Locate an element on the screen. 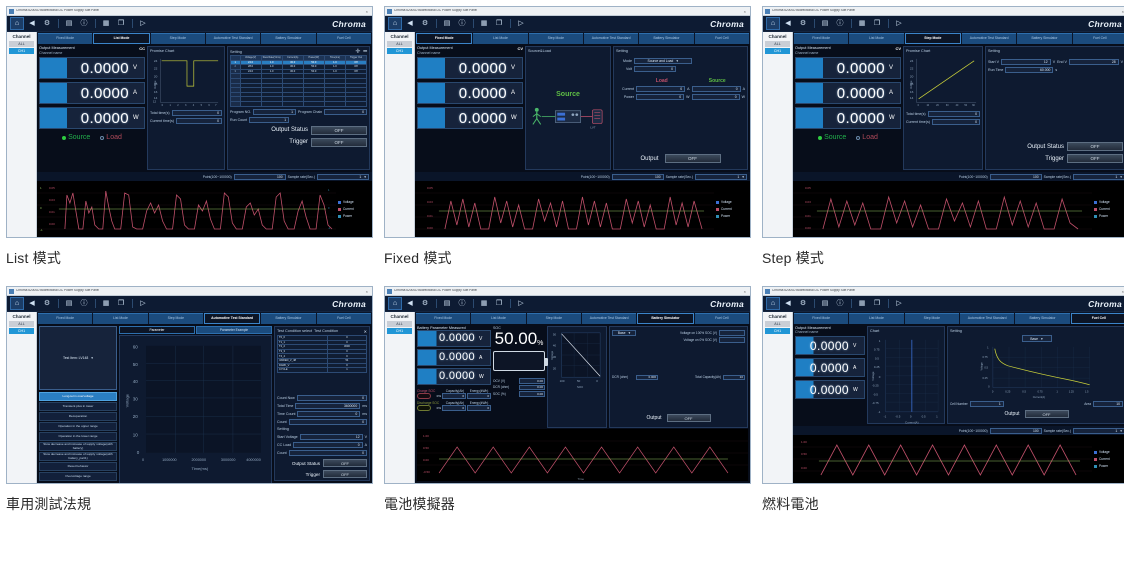 Image resolution: width=1124 pixels, height=566 pixels. radio-source: Source is located at coordinates (832, 137).